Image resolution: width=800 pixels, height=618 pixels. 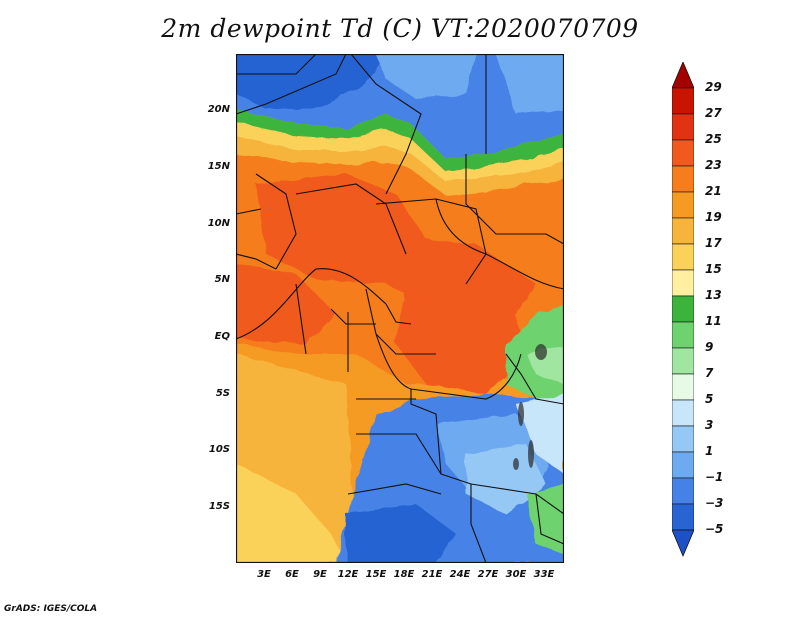 I want to click on colorbar-label: 5, so click(x=709, y=399).